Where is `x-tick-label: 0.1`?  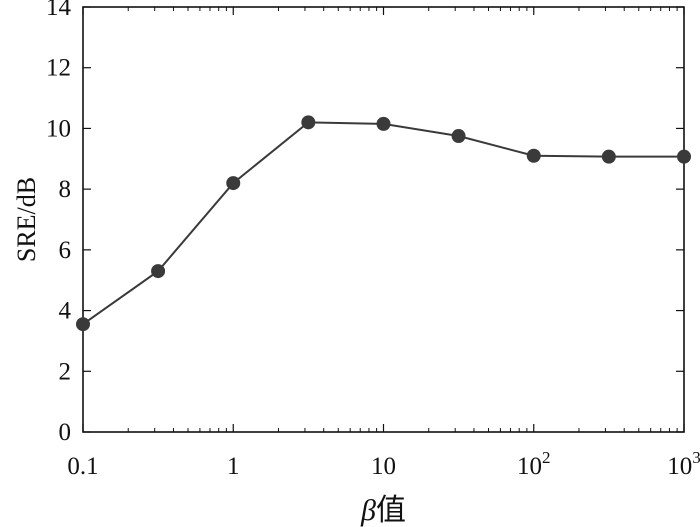 x-tick-label: 0.1 is located at coordinates (82, 466).